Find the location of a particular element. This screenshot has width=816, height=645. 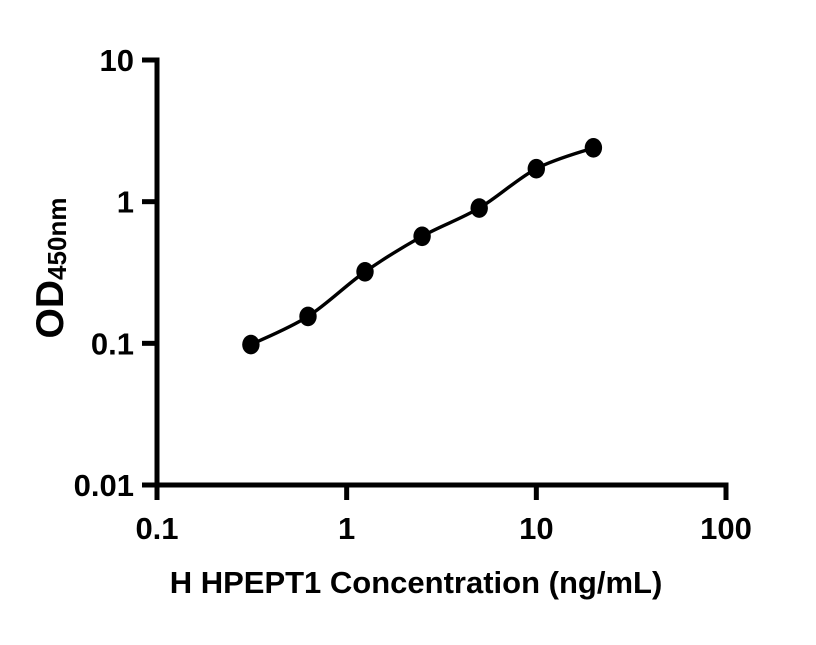

y-tick-label-0: 10 is located at coordinates (117, 60).